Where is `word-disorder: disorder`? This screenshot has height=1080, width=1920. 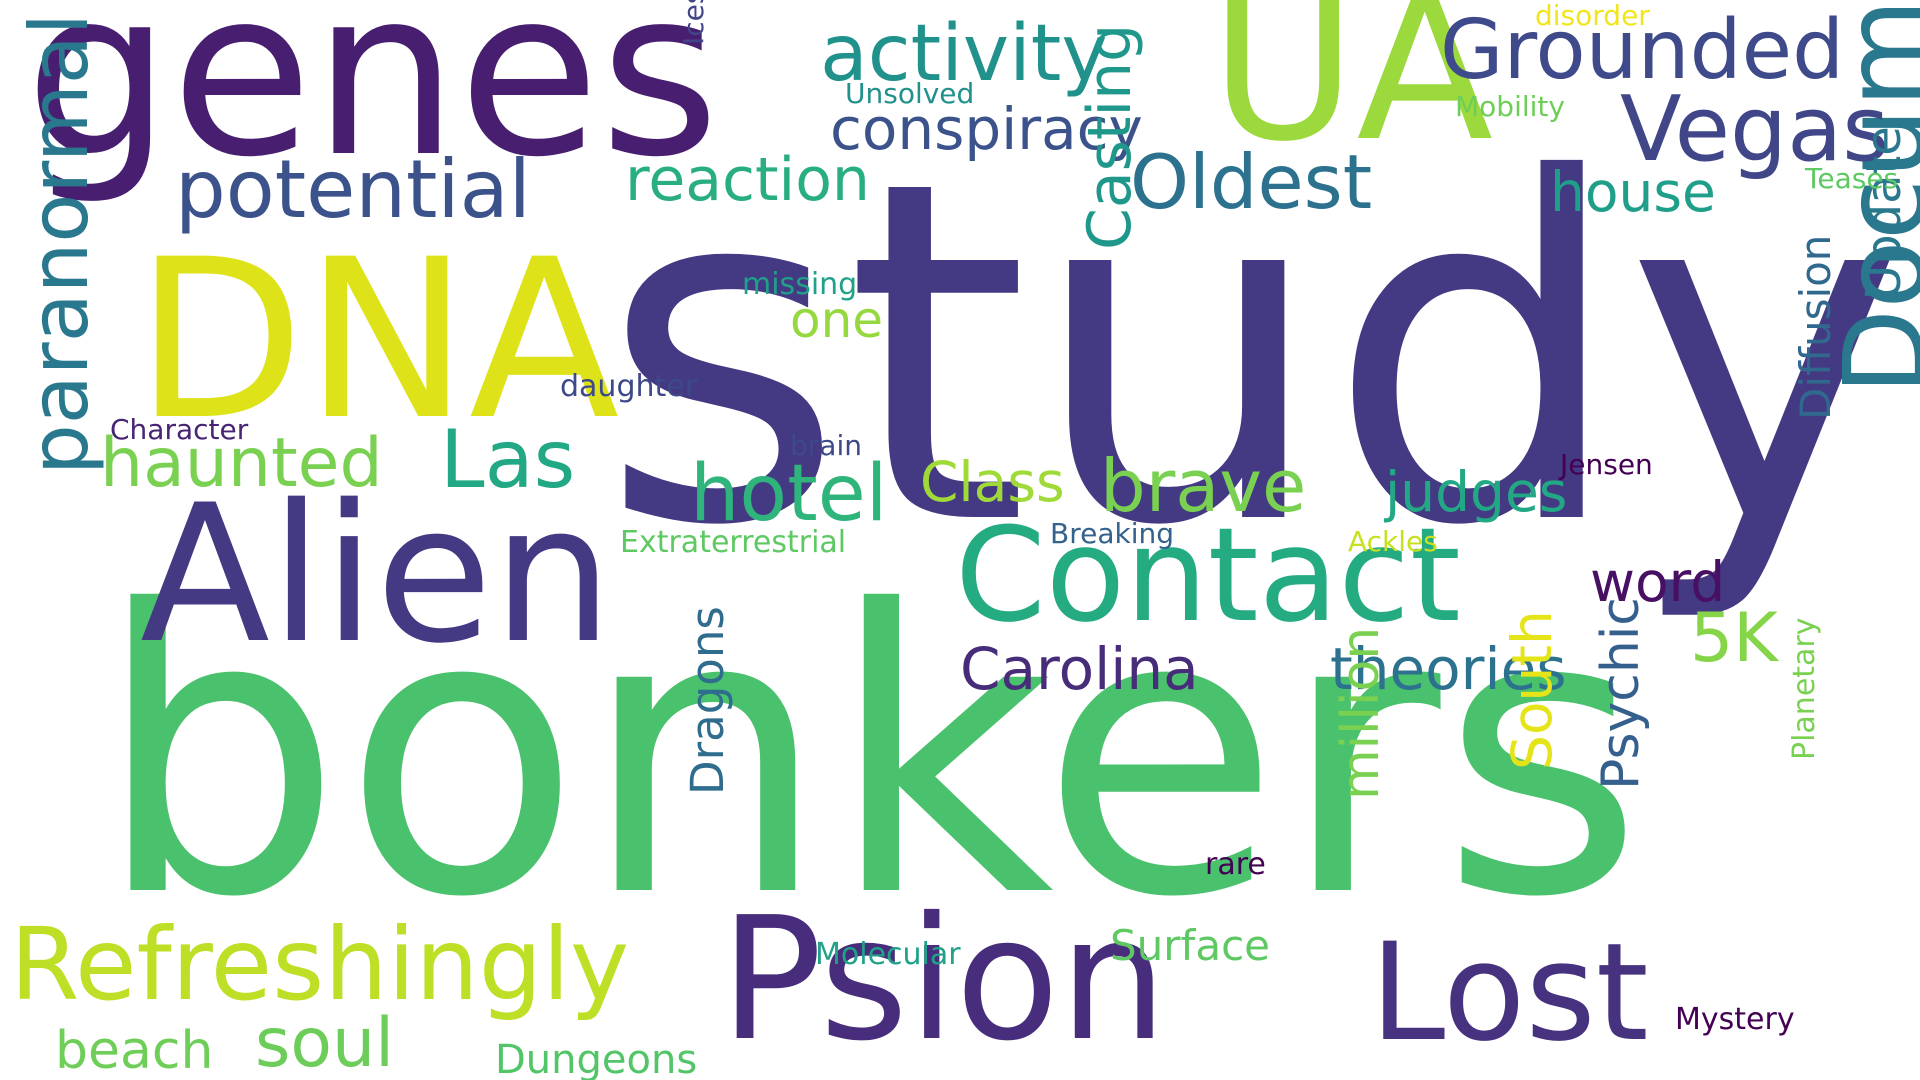
word-disorder: disorder is located at coordinates (1592, 16).